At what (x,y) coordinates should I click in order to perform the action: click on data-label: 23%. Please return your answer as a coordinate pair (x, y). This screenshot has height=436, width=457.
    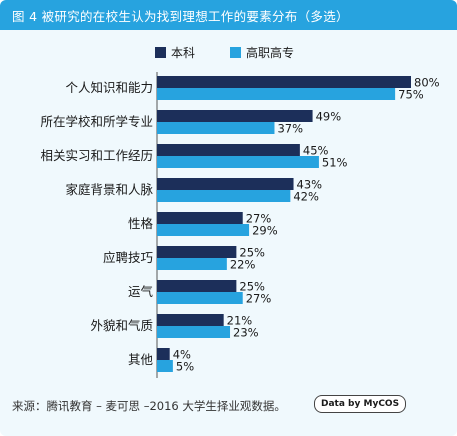
    Looking at the image, I should click on (246, 333).